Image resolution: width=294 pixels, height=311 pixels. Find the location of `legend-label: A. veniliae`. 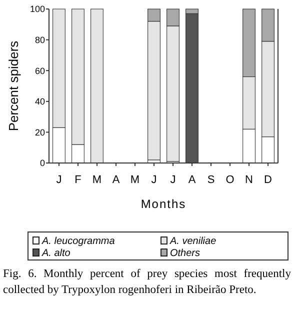

legend-label: A. veniliae is located at coordinates (193, 241).